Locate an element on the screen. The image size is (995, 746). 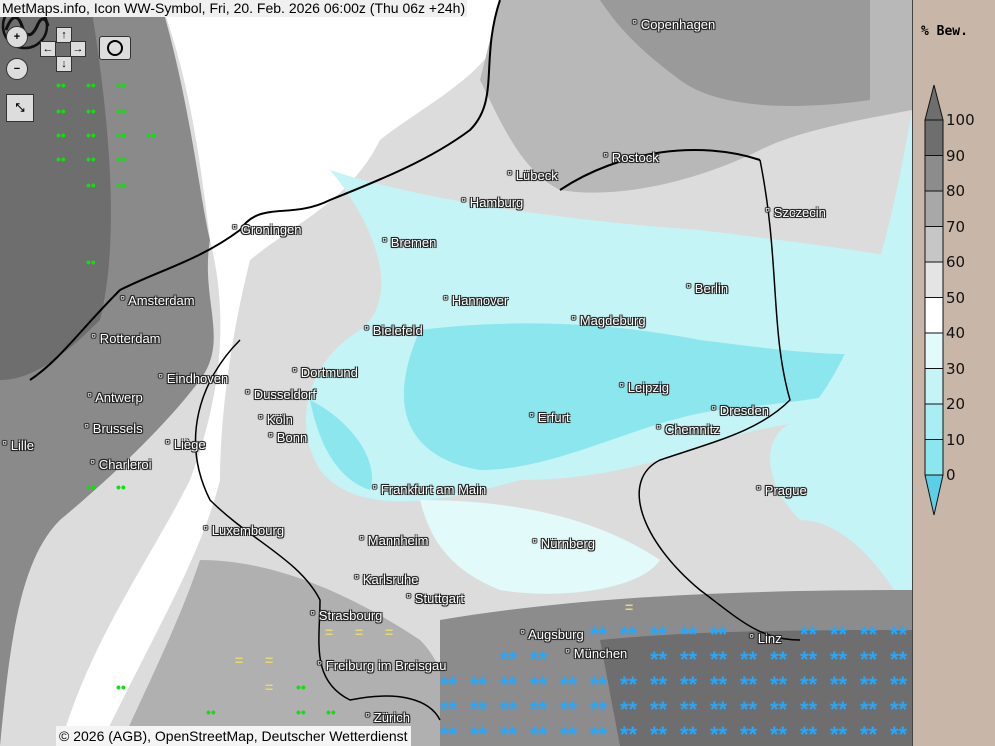
city-label: ° Amsterdam is located at coordinates (157, 300).